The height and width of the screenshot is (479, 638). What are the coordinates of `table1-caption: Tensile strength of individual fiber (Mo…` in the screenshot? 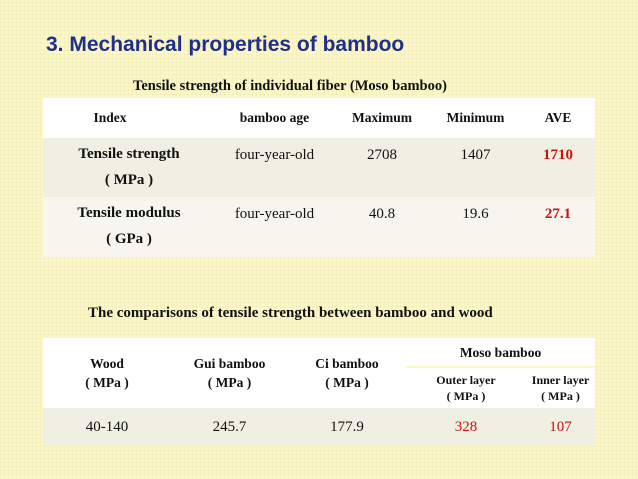 It's located at (290, 86).